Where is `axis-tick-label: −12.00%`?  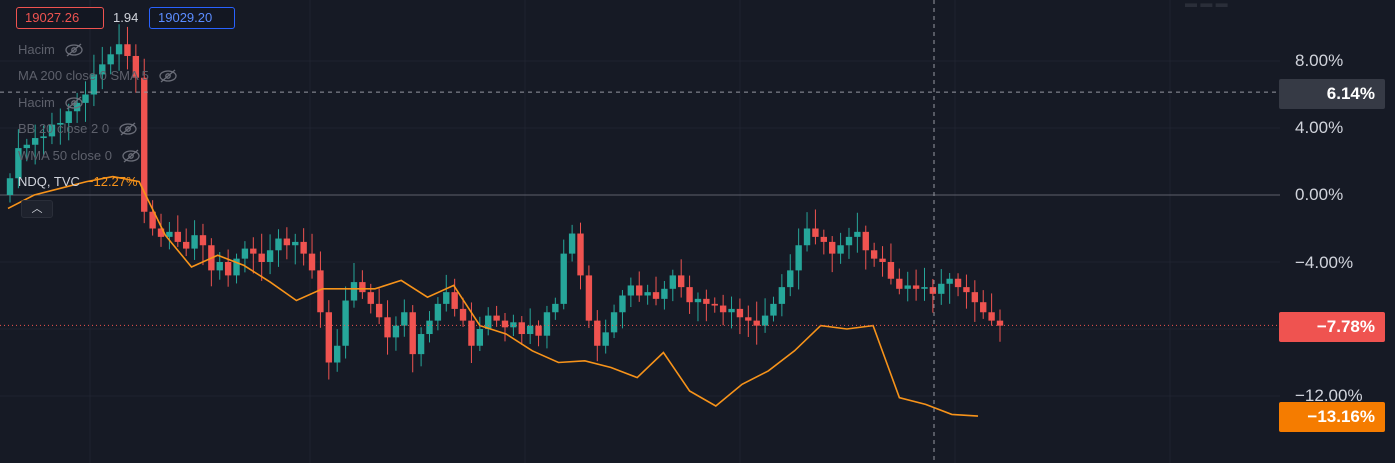
axis-tick-label: −12.00% is located at coordinates (1329, 395).